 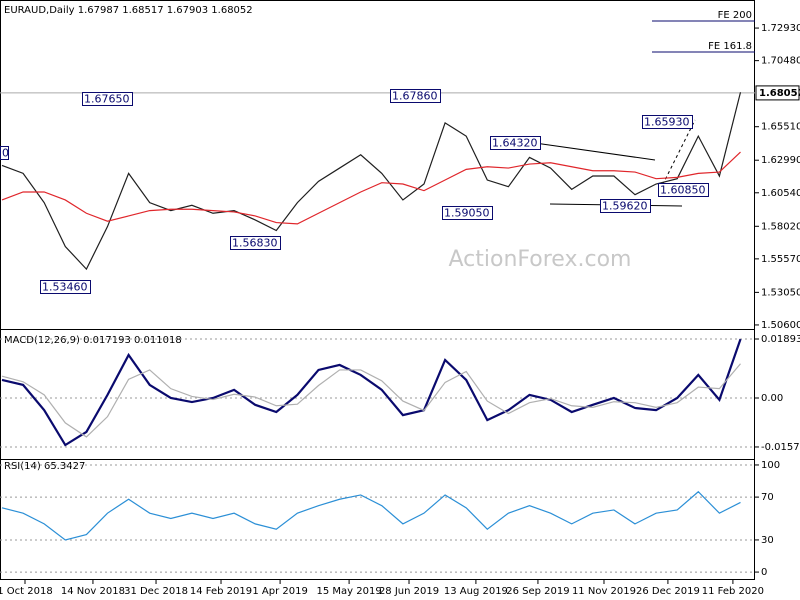 What do you see at coordinates (780, 28) in the screenshot?
I see `y-tick-label: 1.72930` at bounding box center [780, 28].